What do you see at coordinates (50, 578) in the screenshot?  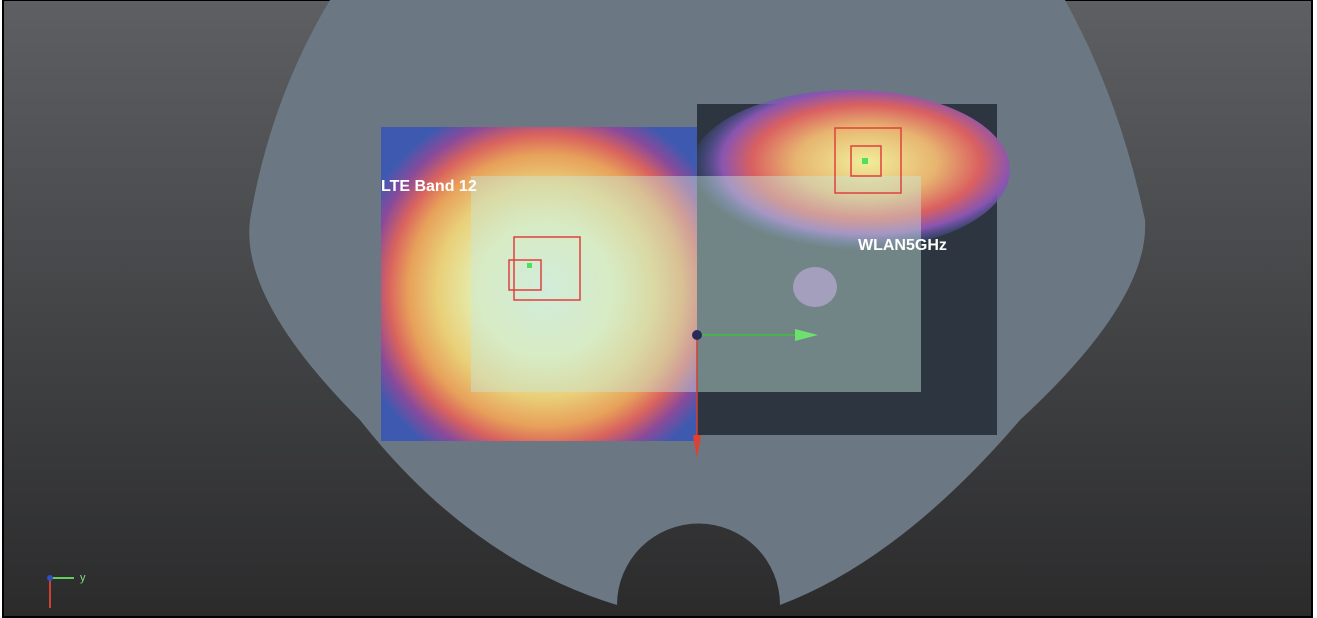 I see `triad-z` at bounding box center [50, 578].